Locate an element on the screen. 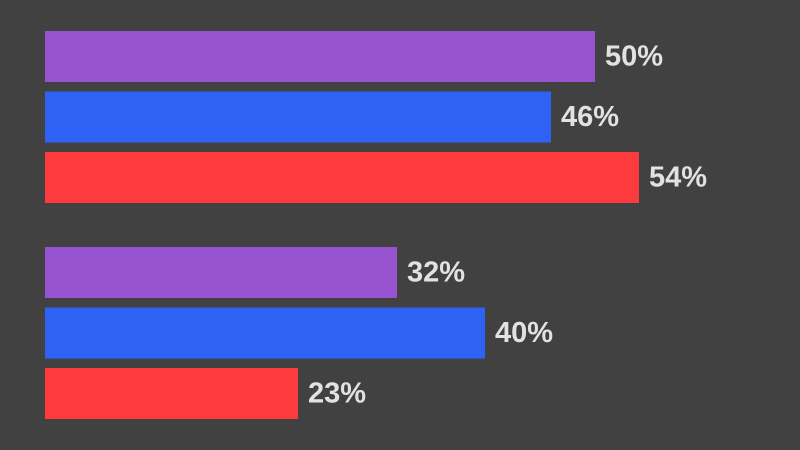 This screenshot has height=450, width=800. bar-value-label-g2-2: 40% is located at coordinates (524, 333).